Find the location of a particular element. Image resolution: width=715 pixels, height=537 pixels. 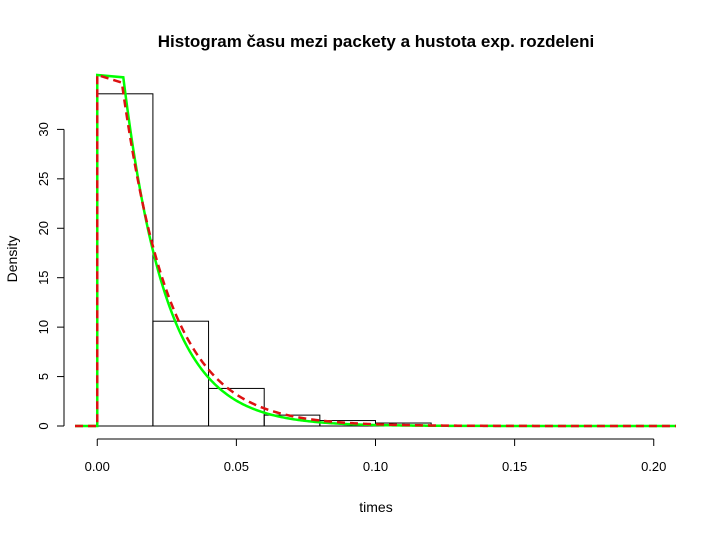

x-tick-label: 0.15 is located at coordinates (514, 466).